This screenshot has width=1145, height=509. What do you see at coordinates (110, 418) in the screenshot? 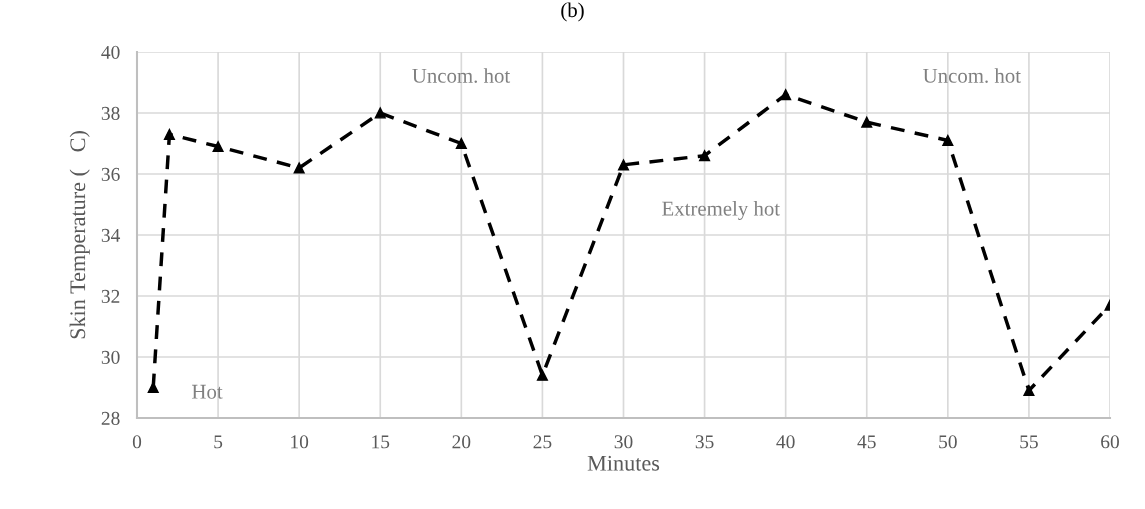
I see `y-tick-label: 28` at bounding box center [110, 418].